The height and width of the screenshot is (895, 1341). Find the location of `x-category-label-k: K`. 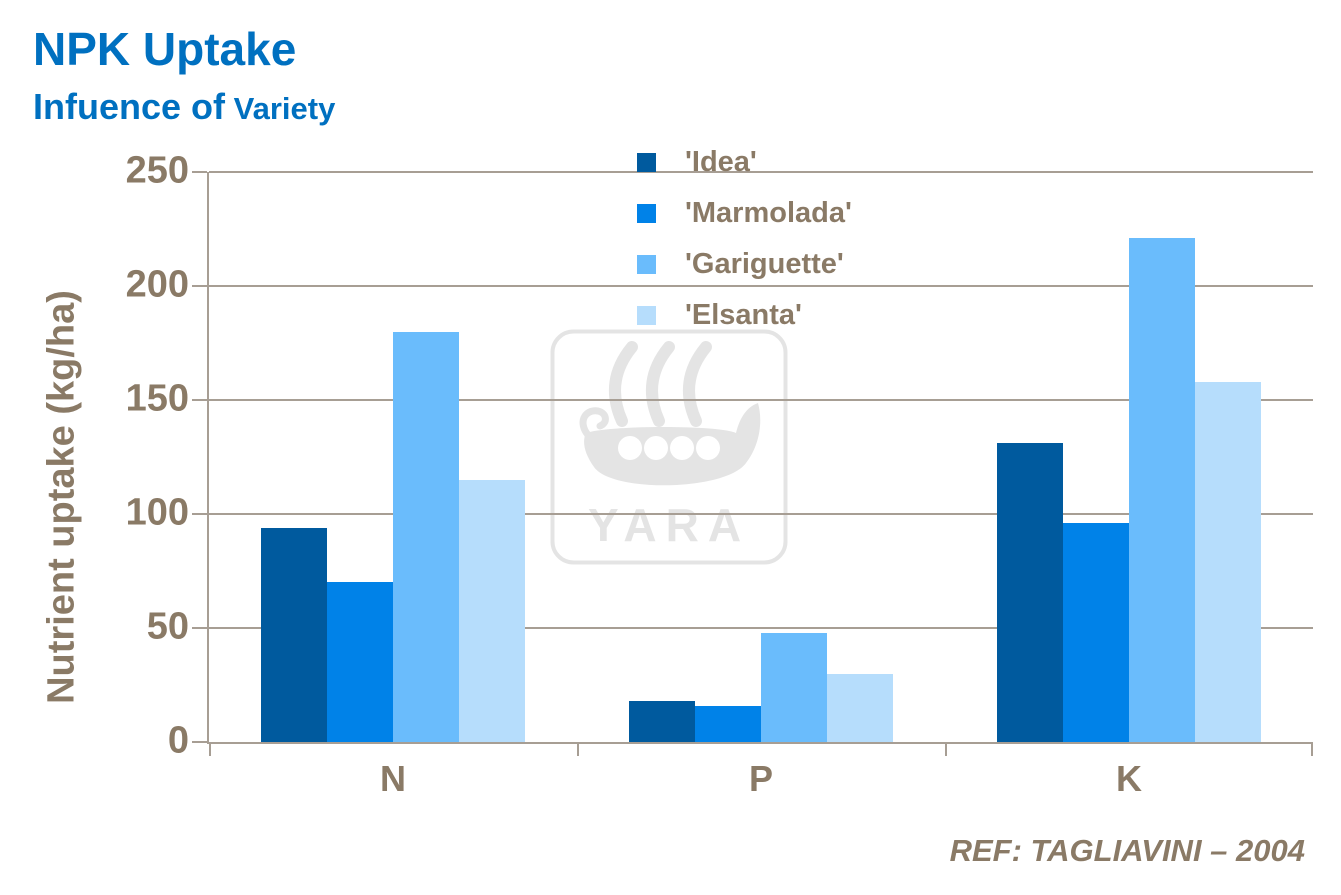

x-category-label-k: K is located at coordinates (1129, 778).